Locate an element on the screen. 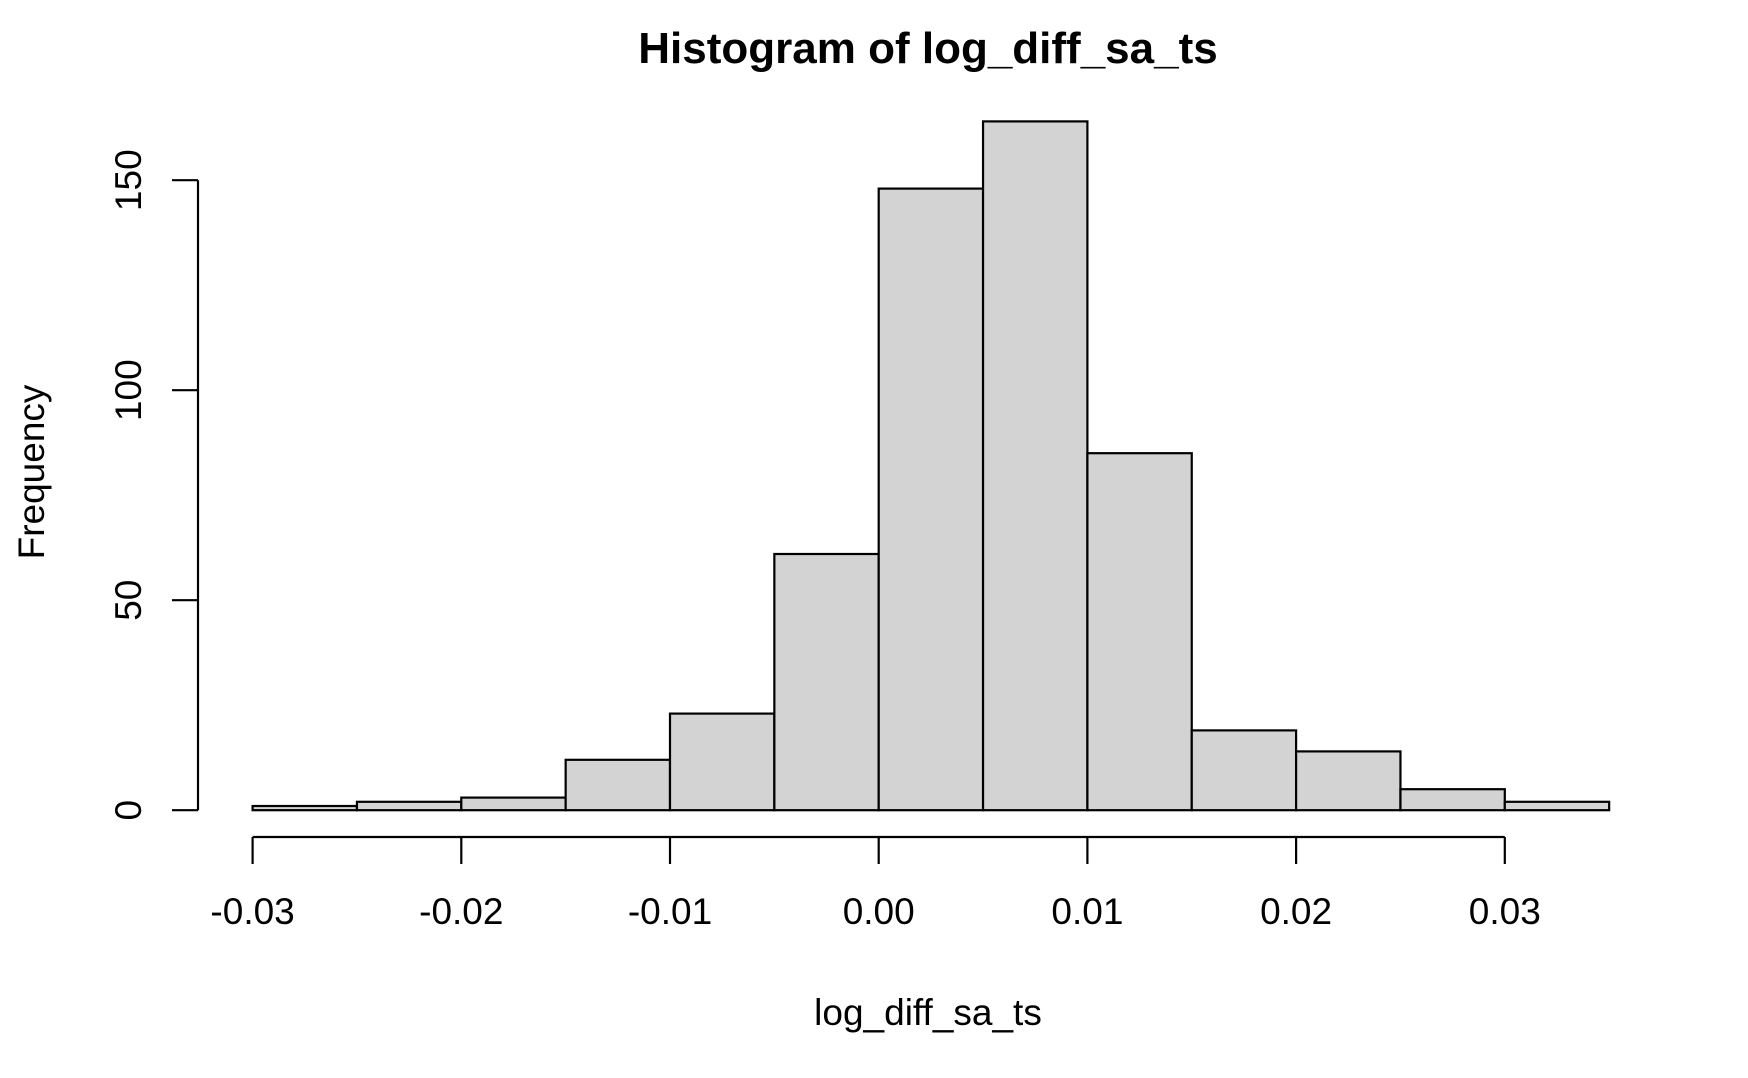 The image size is (1748, 1078). x-tick-label: 0.03 is located at coordinates (1505, 911).